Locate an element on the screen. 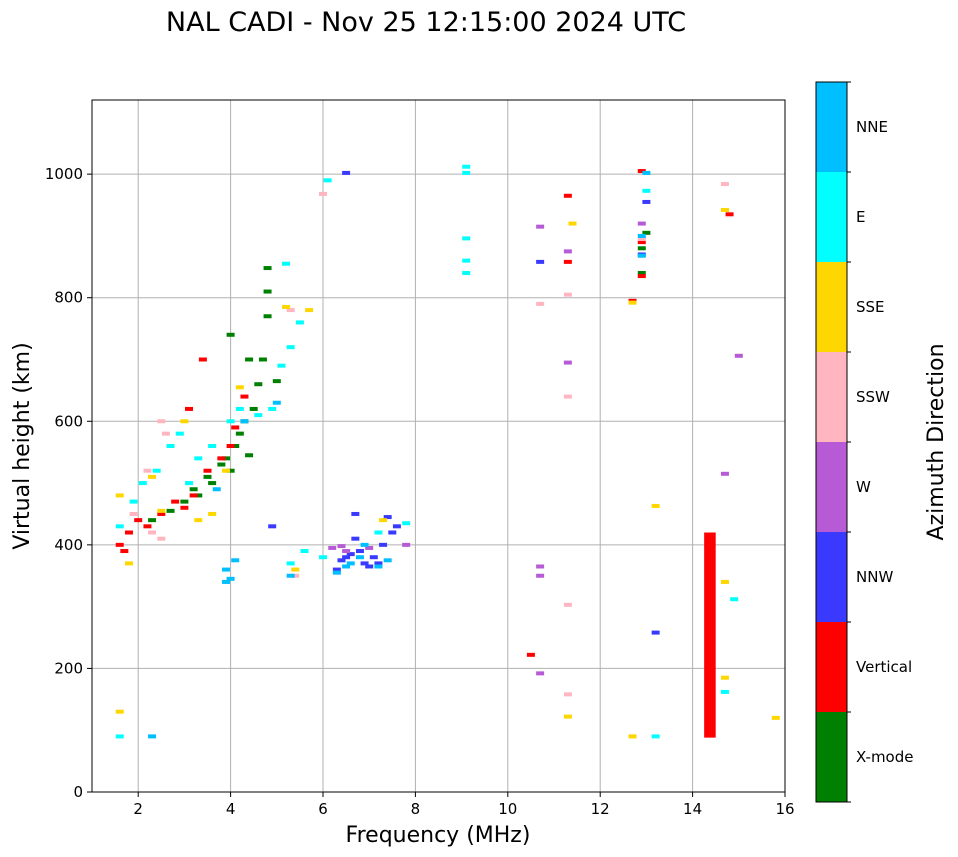  colorbar-label-sse: SSE is located at coordinates (870, 307).